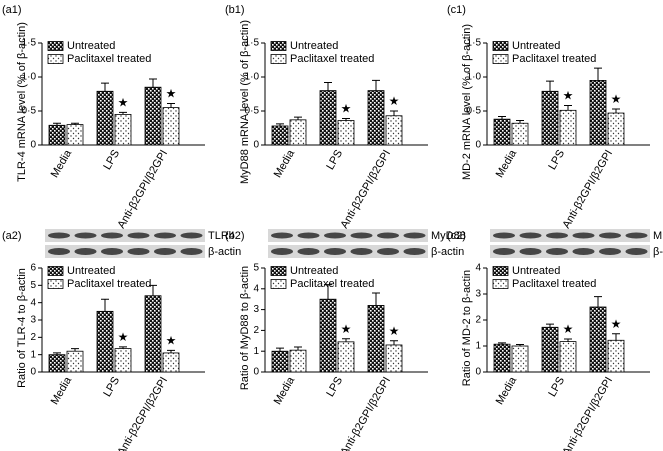 The image size is (663, 451). Describe the element at coordinates (456, 10) in the screenshot. I see `panel-label: (c1)` at that location.